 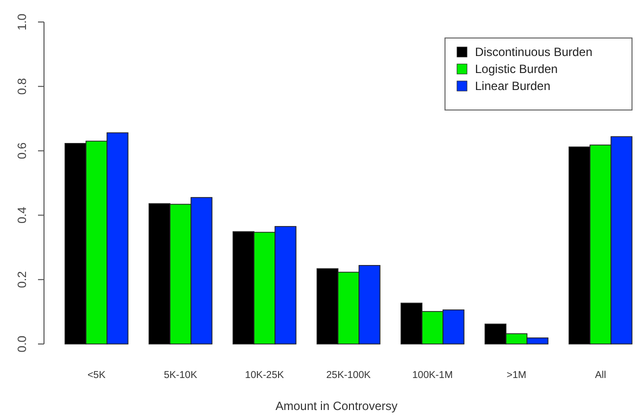 What do you see at coordinates (22, 151) in the screenshot?
I see `y-tick-label: 0.6` at bounding box center [22, 151].